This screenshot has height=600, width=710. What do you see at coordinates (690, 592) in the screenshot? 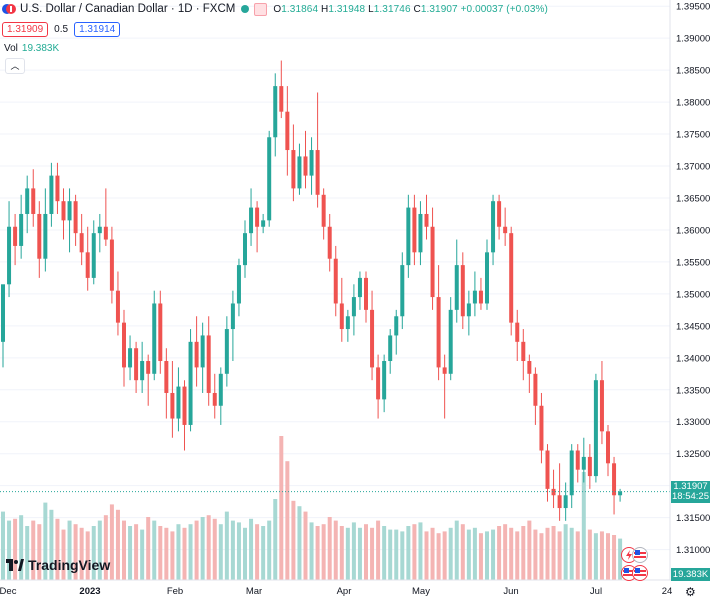
I see `settings-gear-icon: ⚙` at bounding box center [690, 592].